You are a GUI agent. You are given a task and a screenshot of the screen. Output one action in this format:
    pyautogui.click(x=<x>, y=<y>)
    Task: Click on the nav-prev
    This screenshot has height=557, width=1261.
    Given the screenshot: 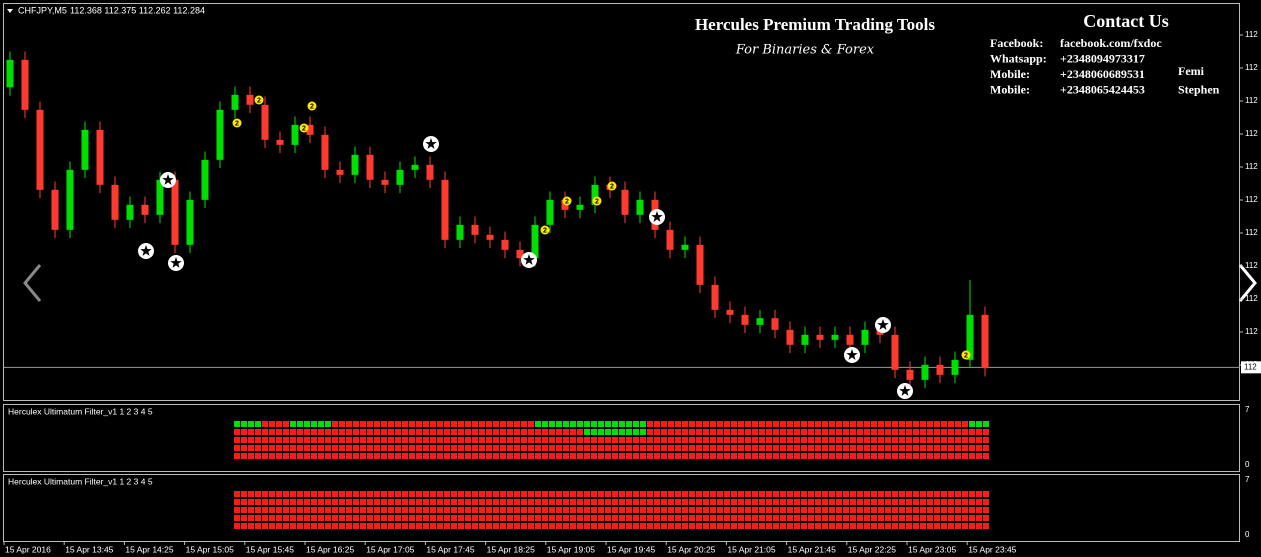 What is the action you would take?
    pyautogui.click(x=32, y=283)
    